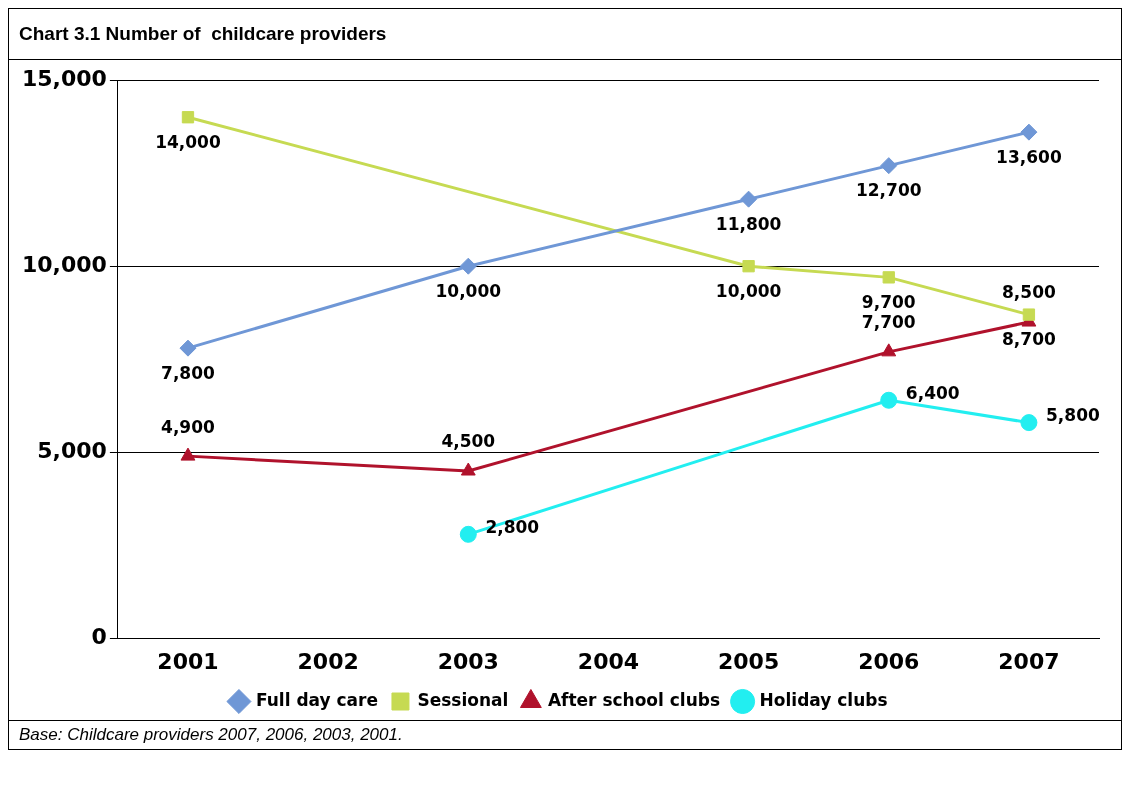 This screenshot has width=1132, height=805. I want to click on data-label: 9,700, so click(888, 301).